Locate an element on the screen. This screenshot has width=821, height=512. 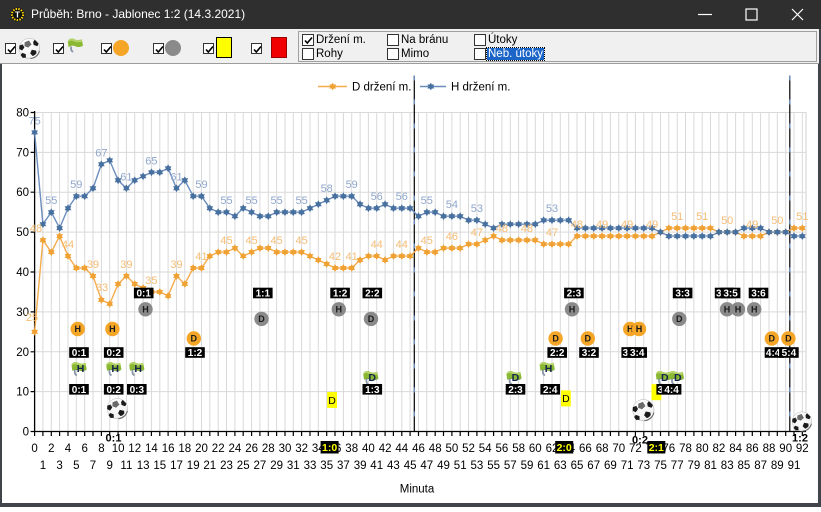
svg-text: 40 is located at coordinates (368, 449).